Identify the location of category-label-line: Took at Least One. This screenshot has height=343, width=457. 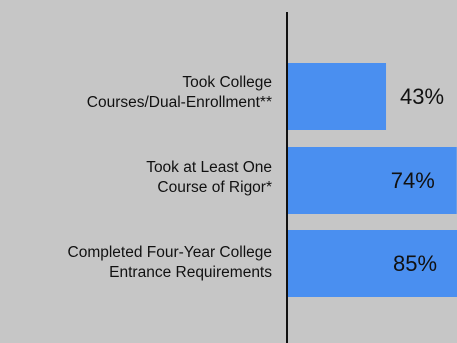
(209, 167).